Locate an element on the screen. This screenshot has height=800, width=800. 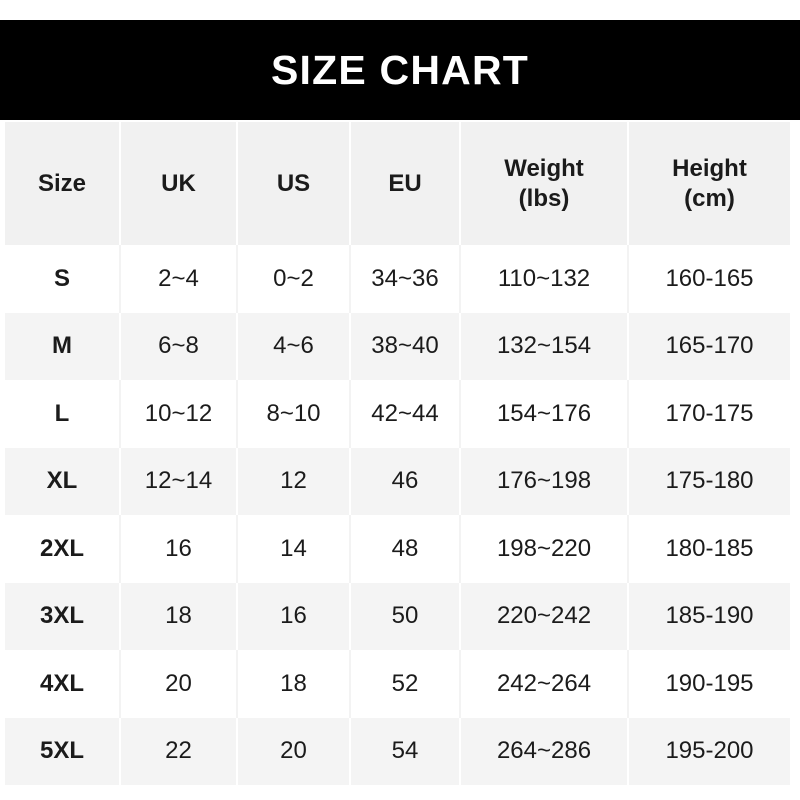
cell-size: XL is located at coordinates (63, 481).